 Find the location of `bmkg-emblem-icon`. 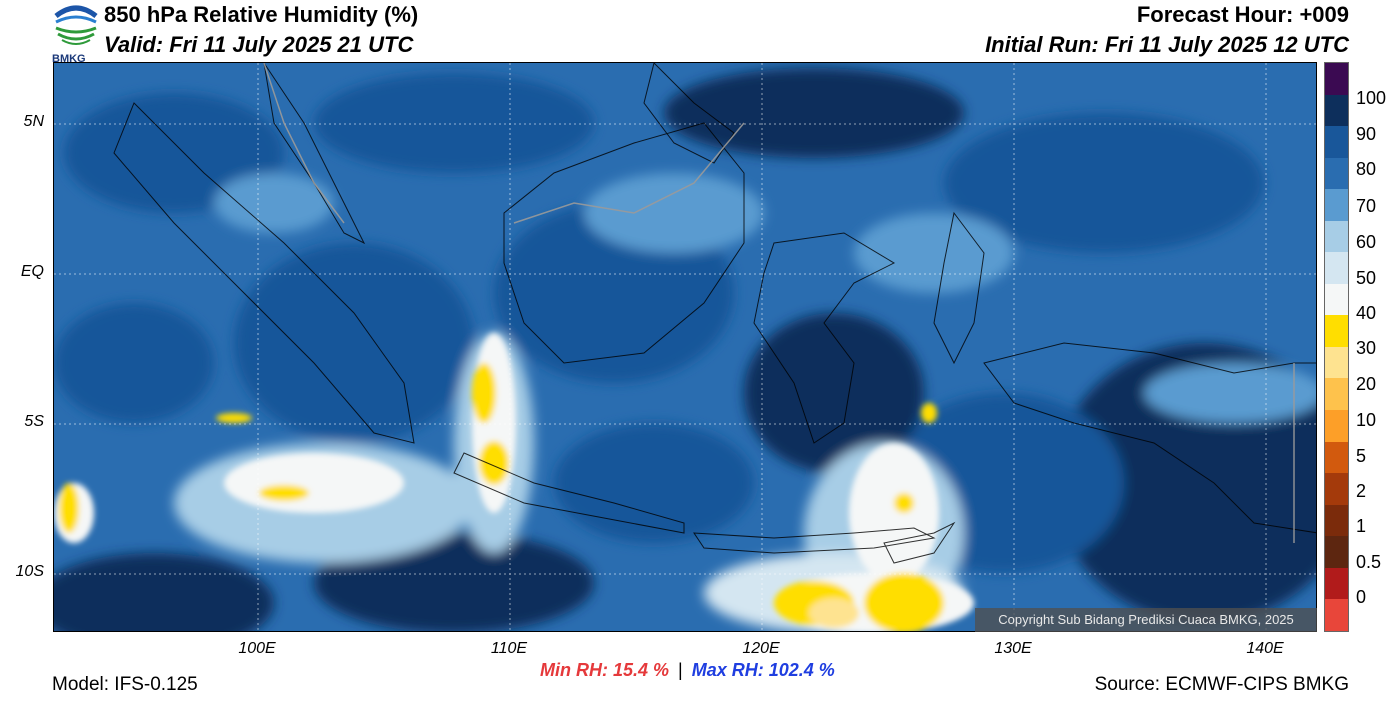

bmkg-emblem-icon is located at coordinates (76, 24).